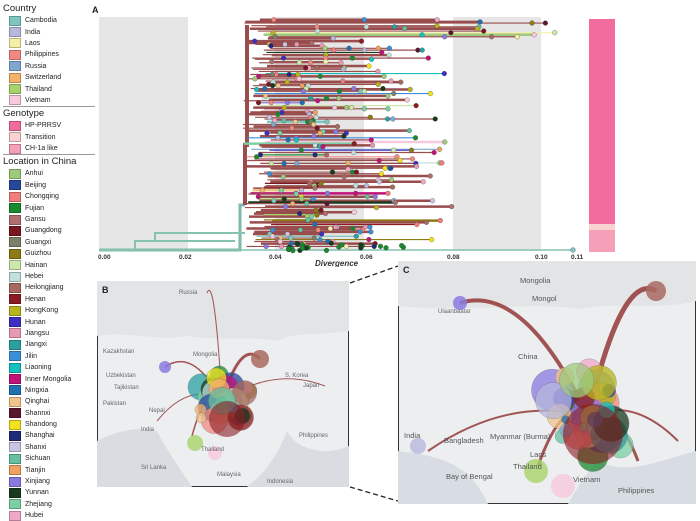 The image size is (700, 521). I want to click on legend-label: Beijing, so click(36, 185).